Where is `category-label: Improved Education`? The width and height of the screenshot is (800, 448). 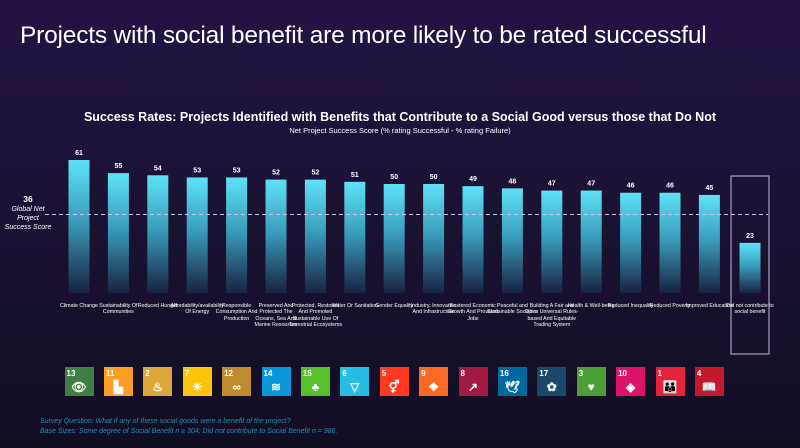 category-label: Improved Education is located at coordinates (709, 306).